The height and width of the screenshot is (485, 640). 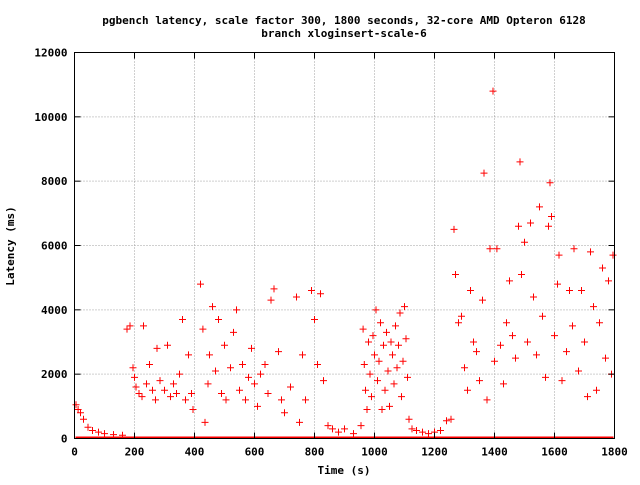 I want to click on x-tick-label: 0, so click(x=74, y=452).